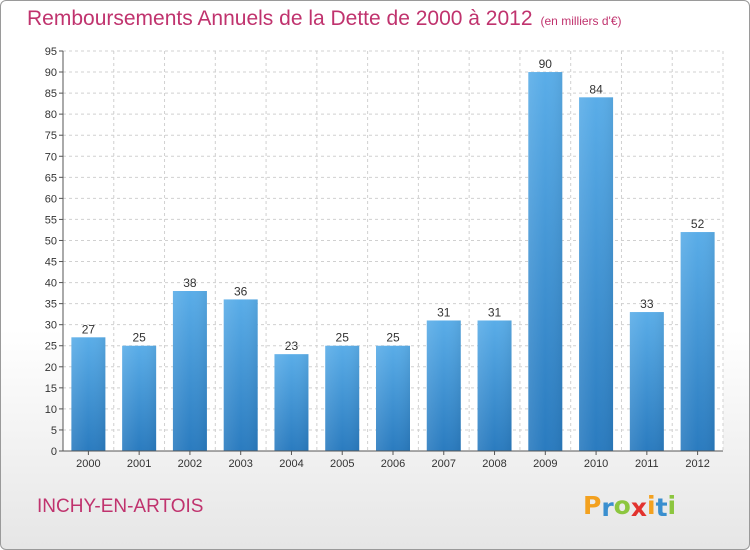 Image resolution: width=750 pixels, height=550 pixels. What do you see at coordinates (51, 115) in the screenshot?
I see `y-tick-label: 80` at bounding box center [51, 115].